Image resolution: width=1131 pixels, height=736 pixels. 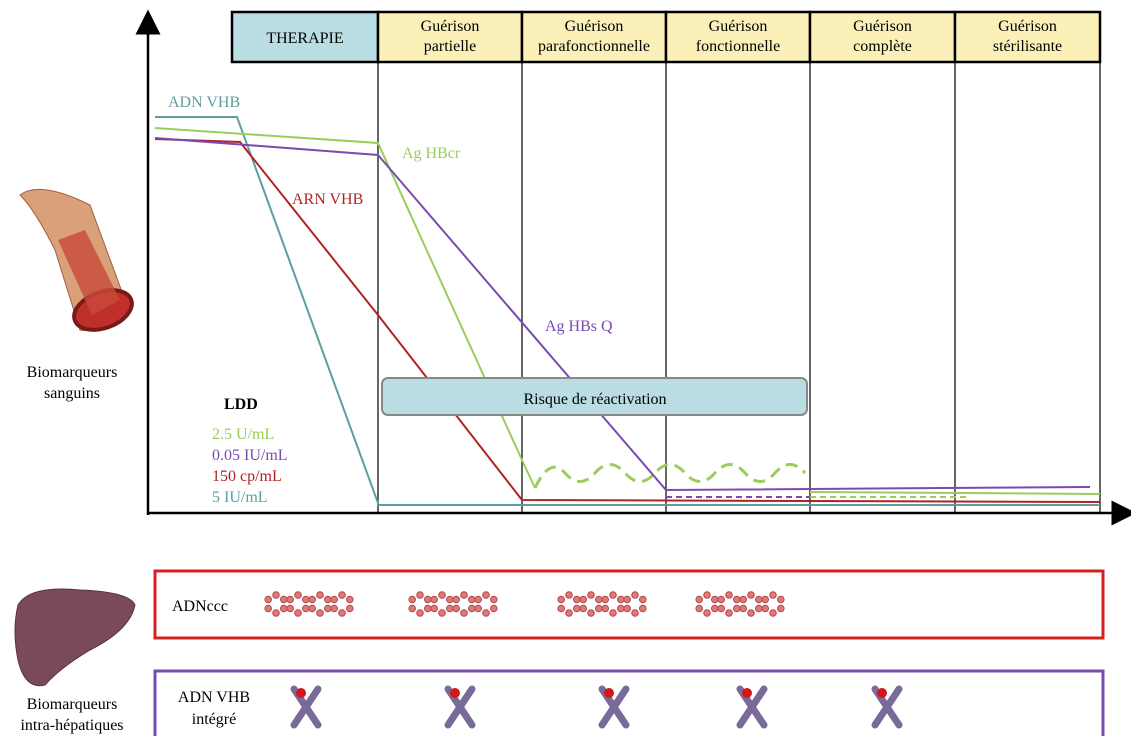 I want to click on header-label: fonctionnelle, so click(x=738, y=46).